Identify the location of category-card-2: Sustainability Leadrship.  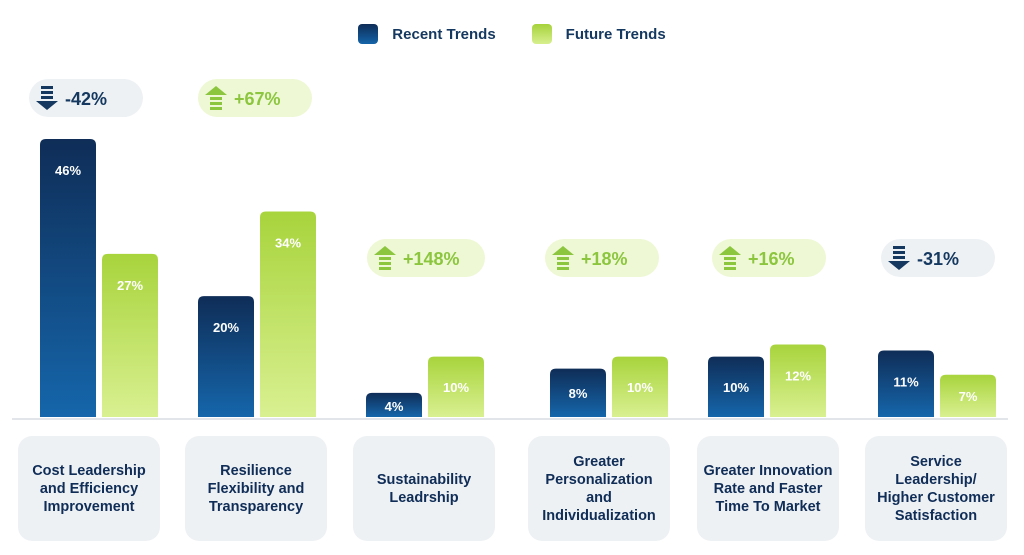
(424, 488).